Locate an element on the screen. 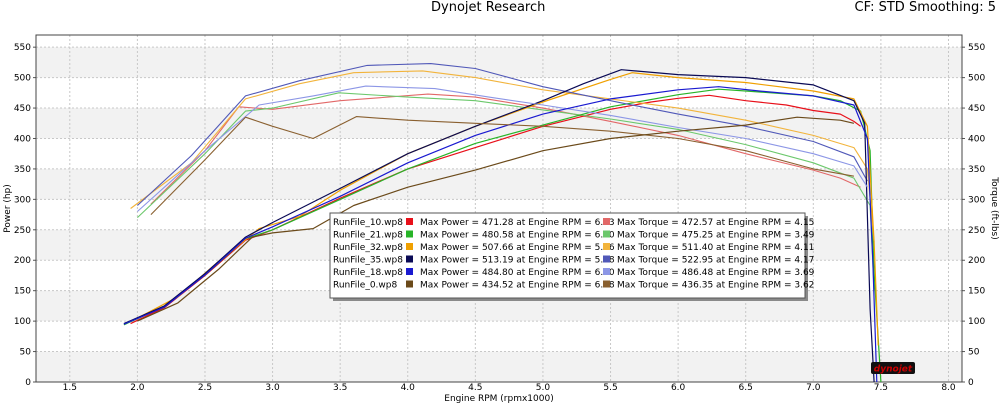 The image size is (1000, 405). x-tick-label: 7.5 is located at coordinates (881, 388).